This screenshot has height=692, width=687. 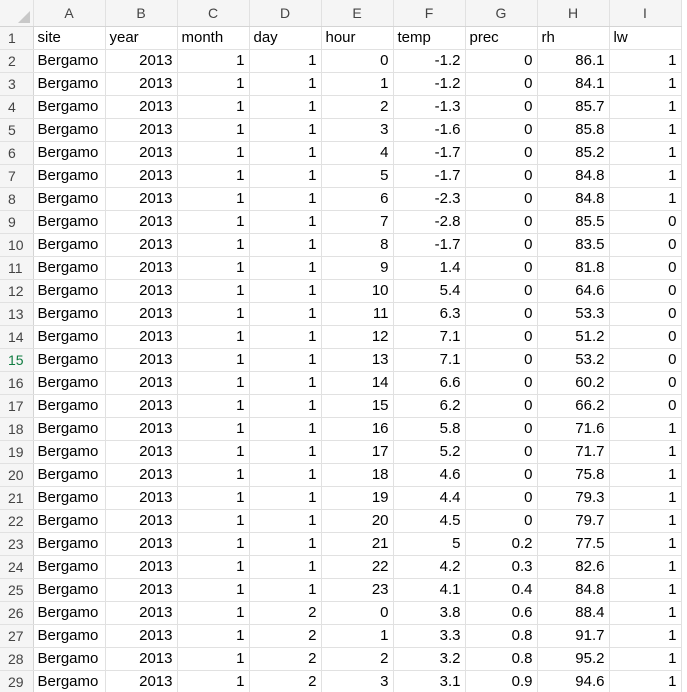 I want to click on cell-h10: 83.5, so click(x=573, y=245).